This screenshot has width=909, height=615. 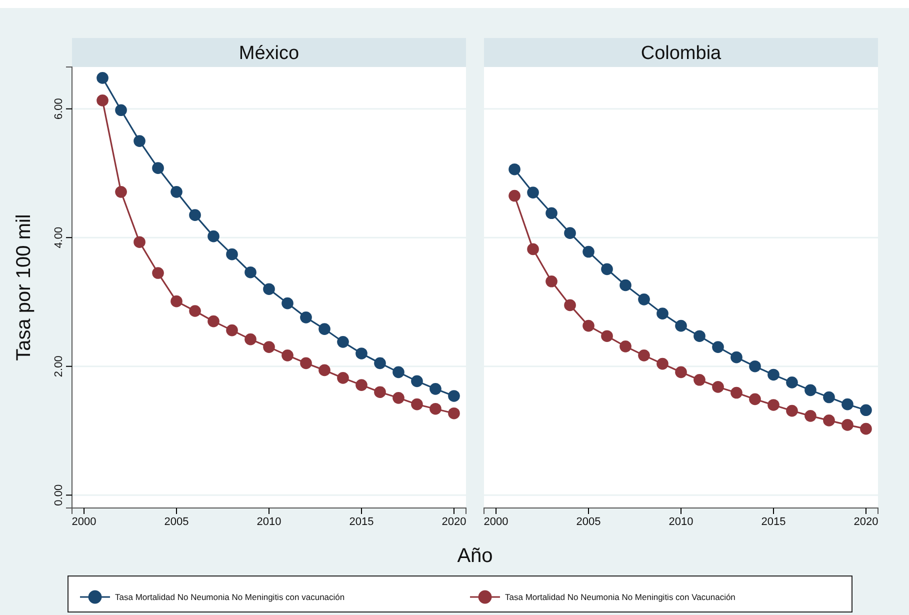 I want to click on legend-label: Tasa Mortalidad No Neumonia No Meningitis con vacunación, so click(x=230, y=597).